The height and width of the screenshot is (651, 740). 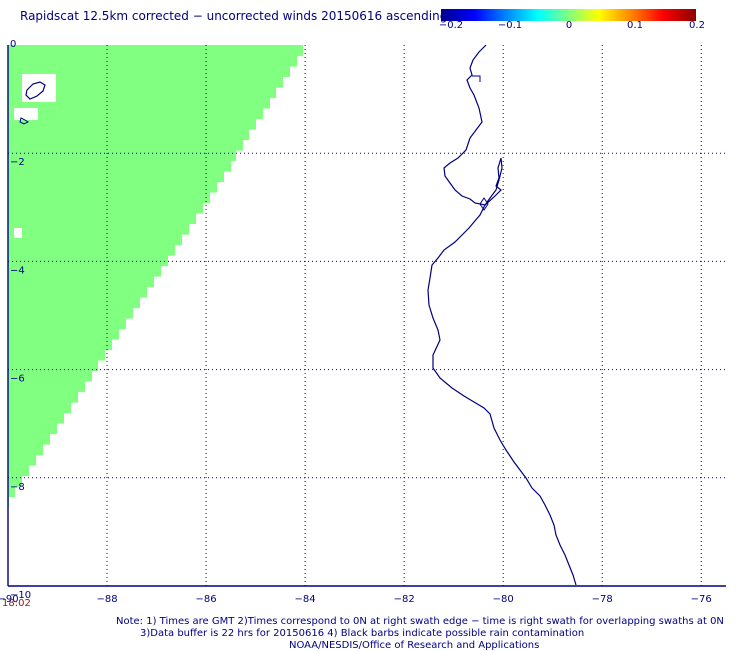 What do you see at coordinates (20, 595) in the screenshot?
I see `lat-tick-label: −10` at bounding box center [20, 595].